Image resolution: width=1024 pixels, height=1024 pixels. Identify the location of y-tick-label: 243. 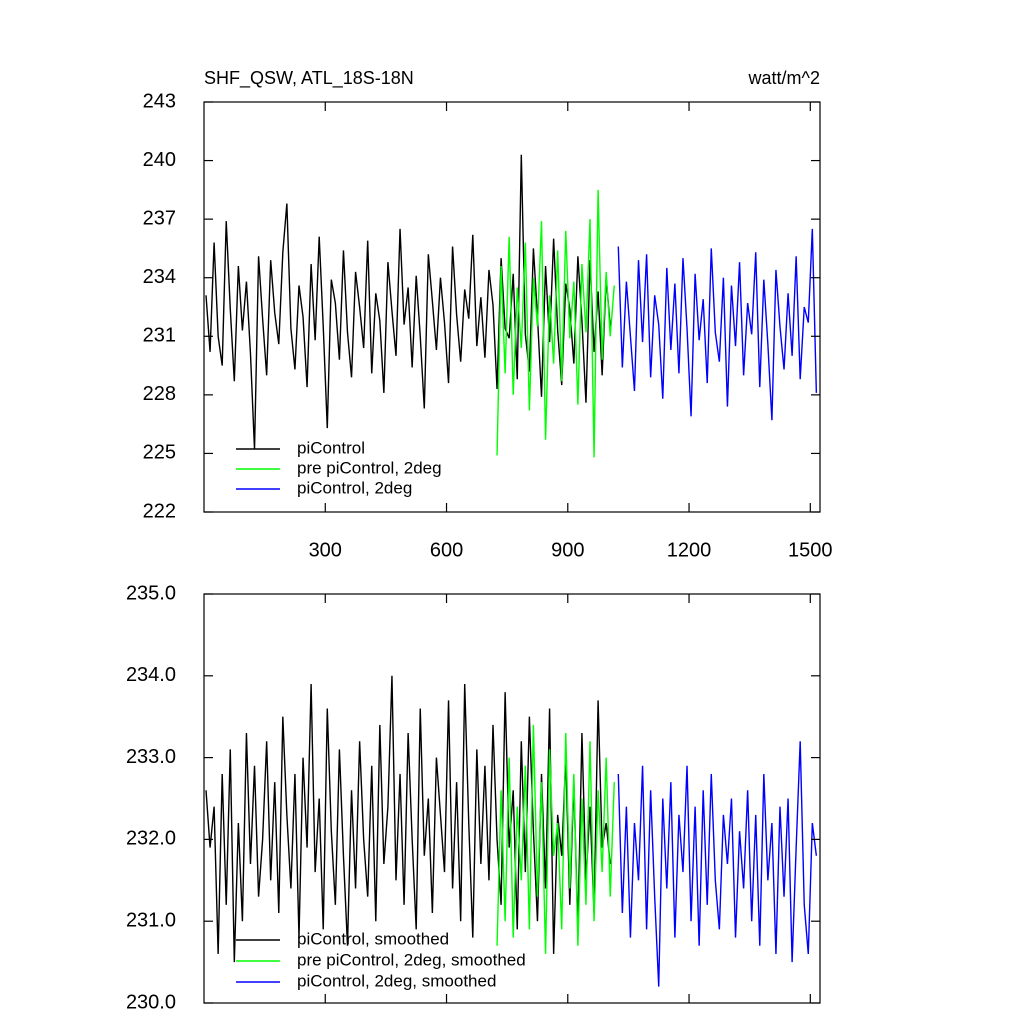
(159, 101).